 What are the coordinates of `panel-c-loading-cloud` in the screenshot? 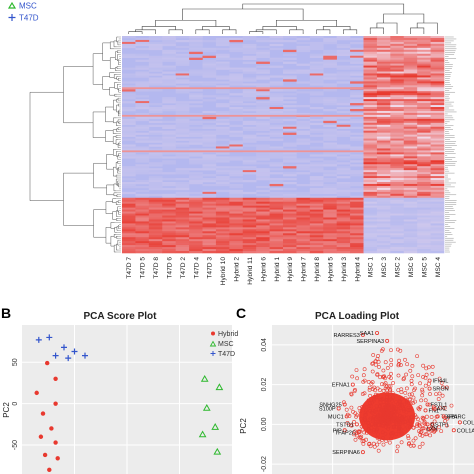 It's located at (397, 400).